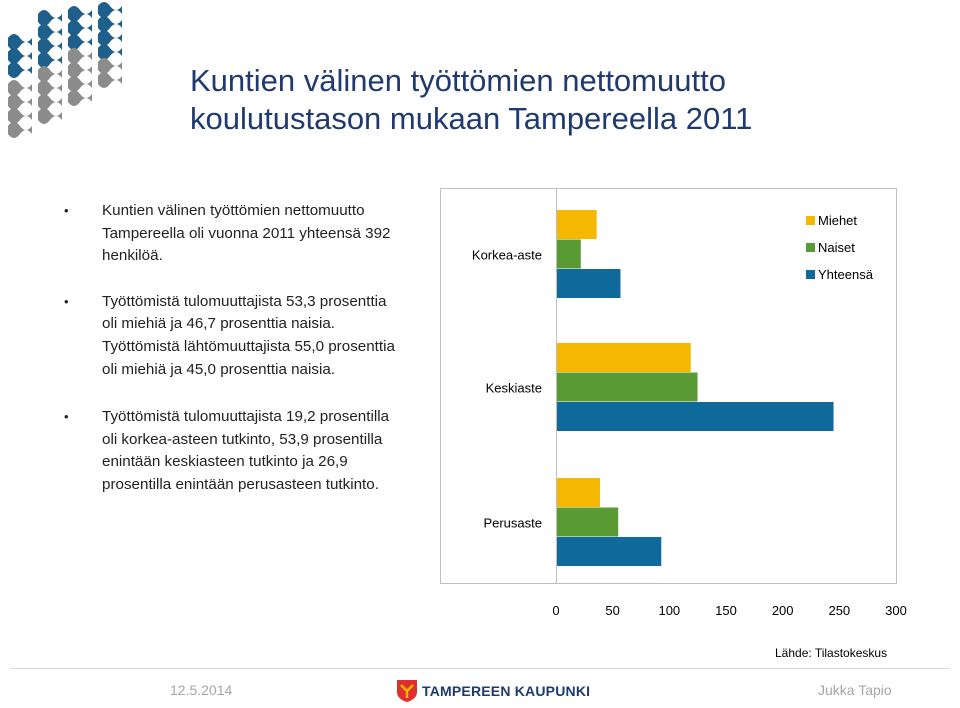 This screenshot has width=960, height=708. I want to click on bar-yhteensä-0, so click(589, 283).